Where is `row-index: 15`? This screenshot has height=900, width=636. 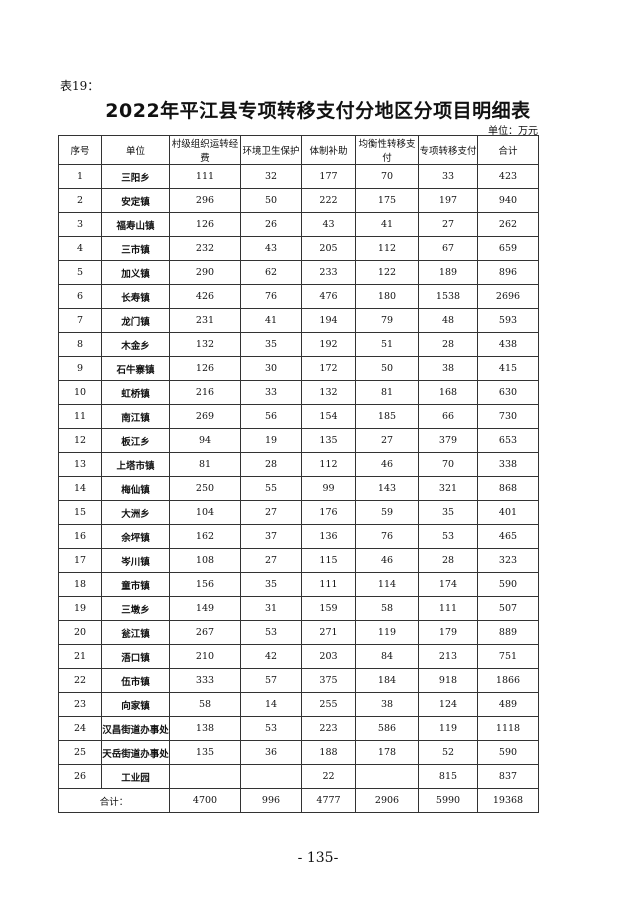 row-index: 15 is located at coordinates (80, 512).